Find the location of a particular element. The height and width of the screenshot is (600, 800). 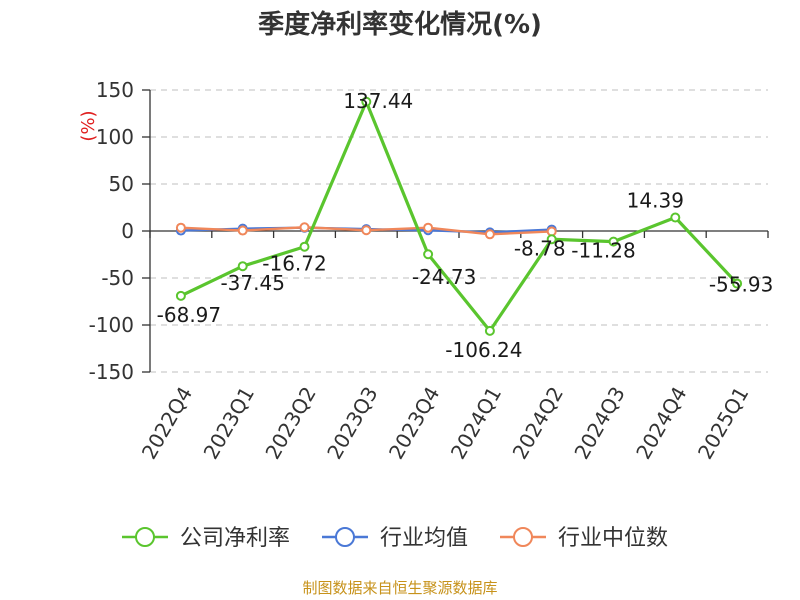

legend: 公司净利率 行业均值 行业中位数 is located at coordinates (395, 538).